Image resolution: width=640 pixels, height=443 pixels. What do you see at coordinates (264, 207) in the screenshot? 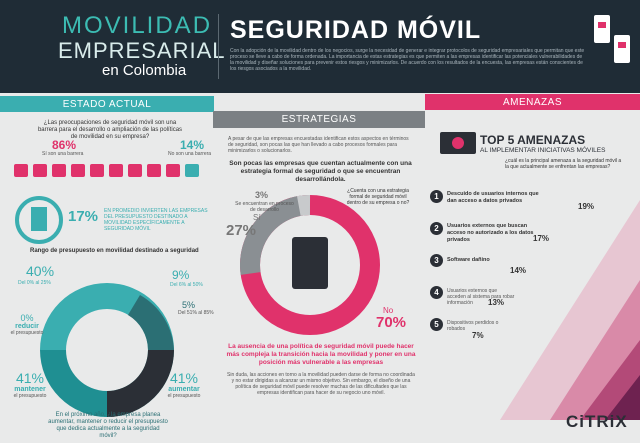
I see `dev-label: Se encuentran en proceso de desarrollo` at bounding box center [264, 207].